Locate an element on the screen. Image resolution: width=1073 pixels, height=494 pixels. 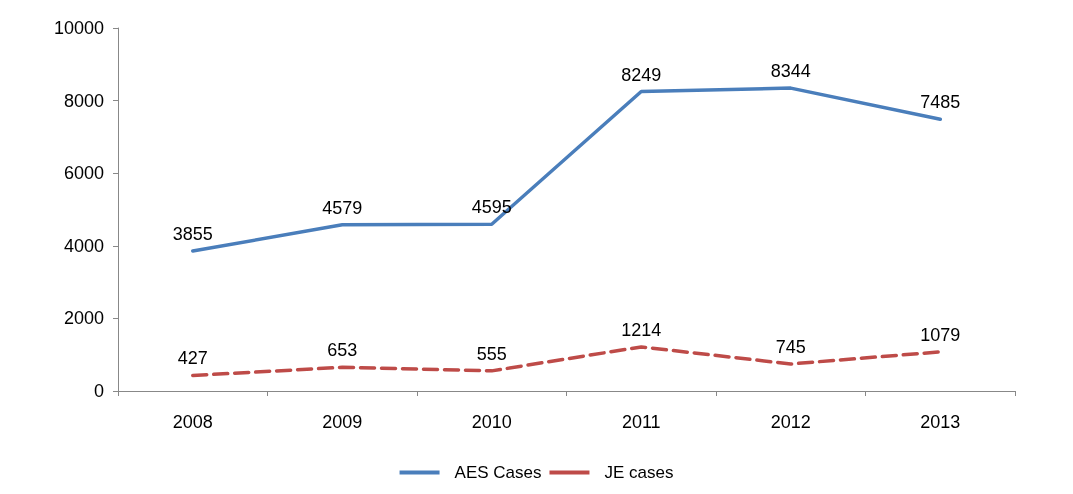
x-tick-label: 2008 is located at coordinates (192, 422).